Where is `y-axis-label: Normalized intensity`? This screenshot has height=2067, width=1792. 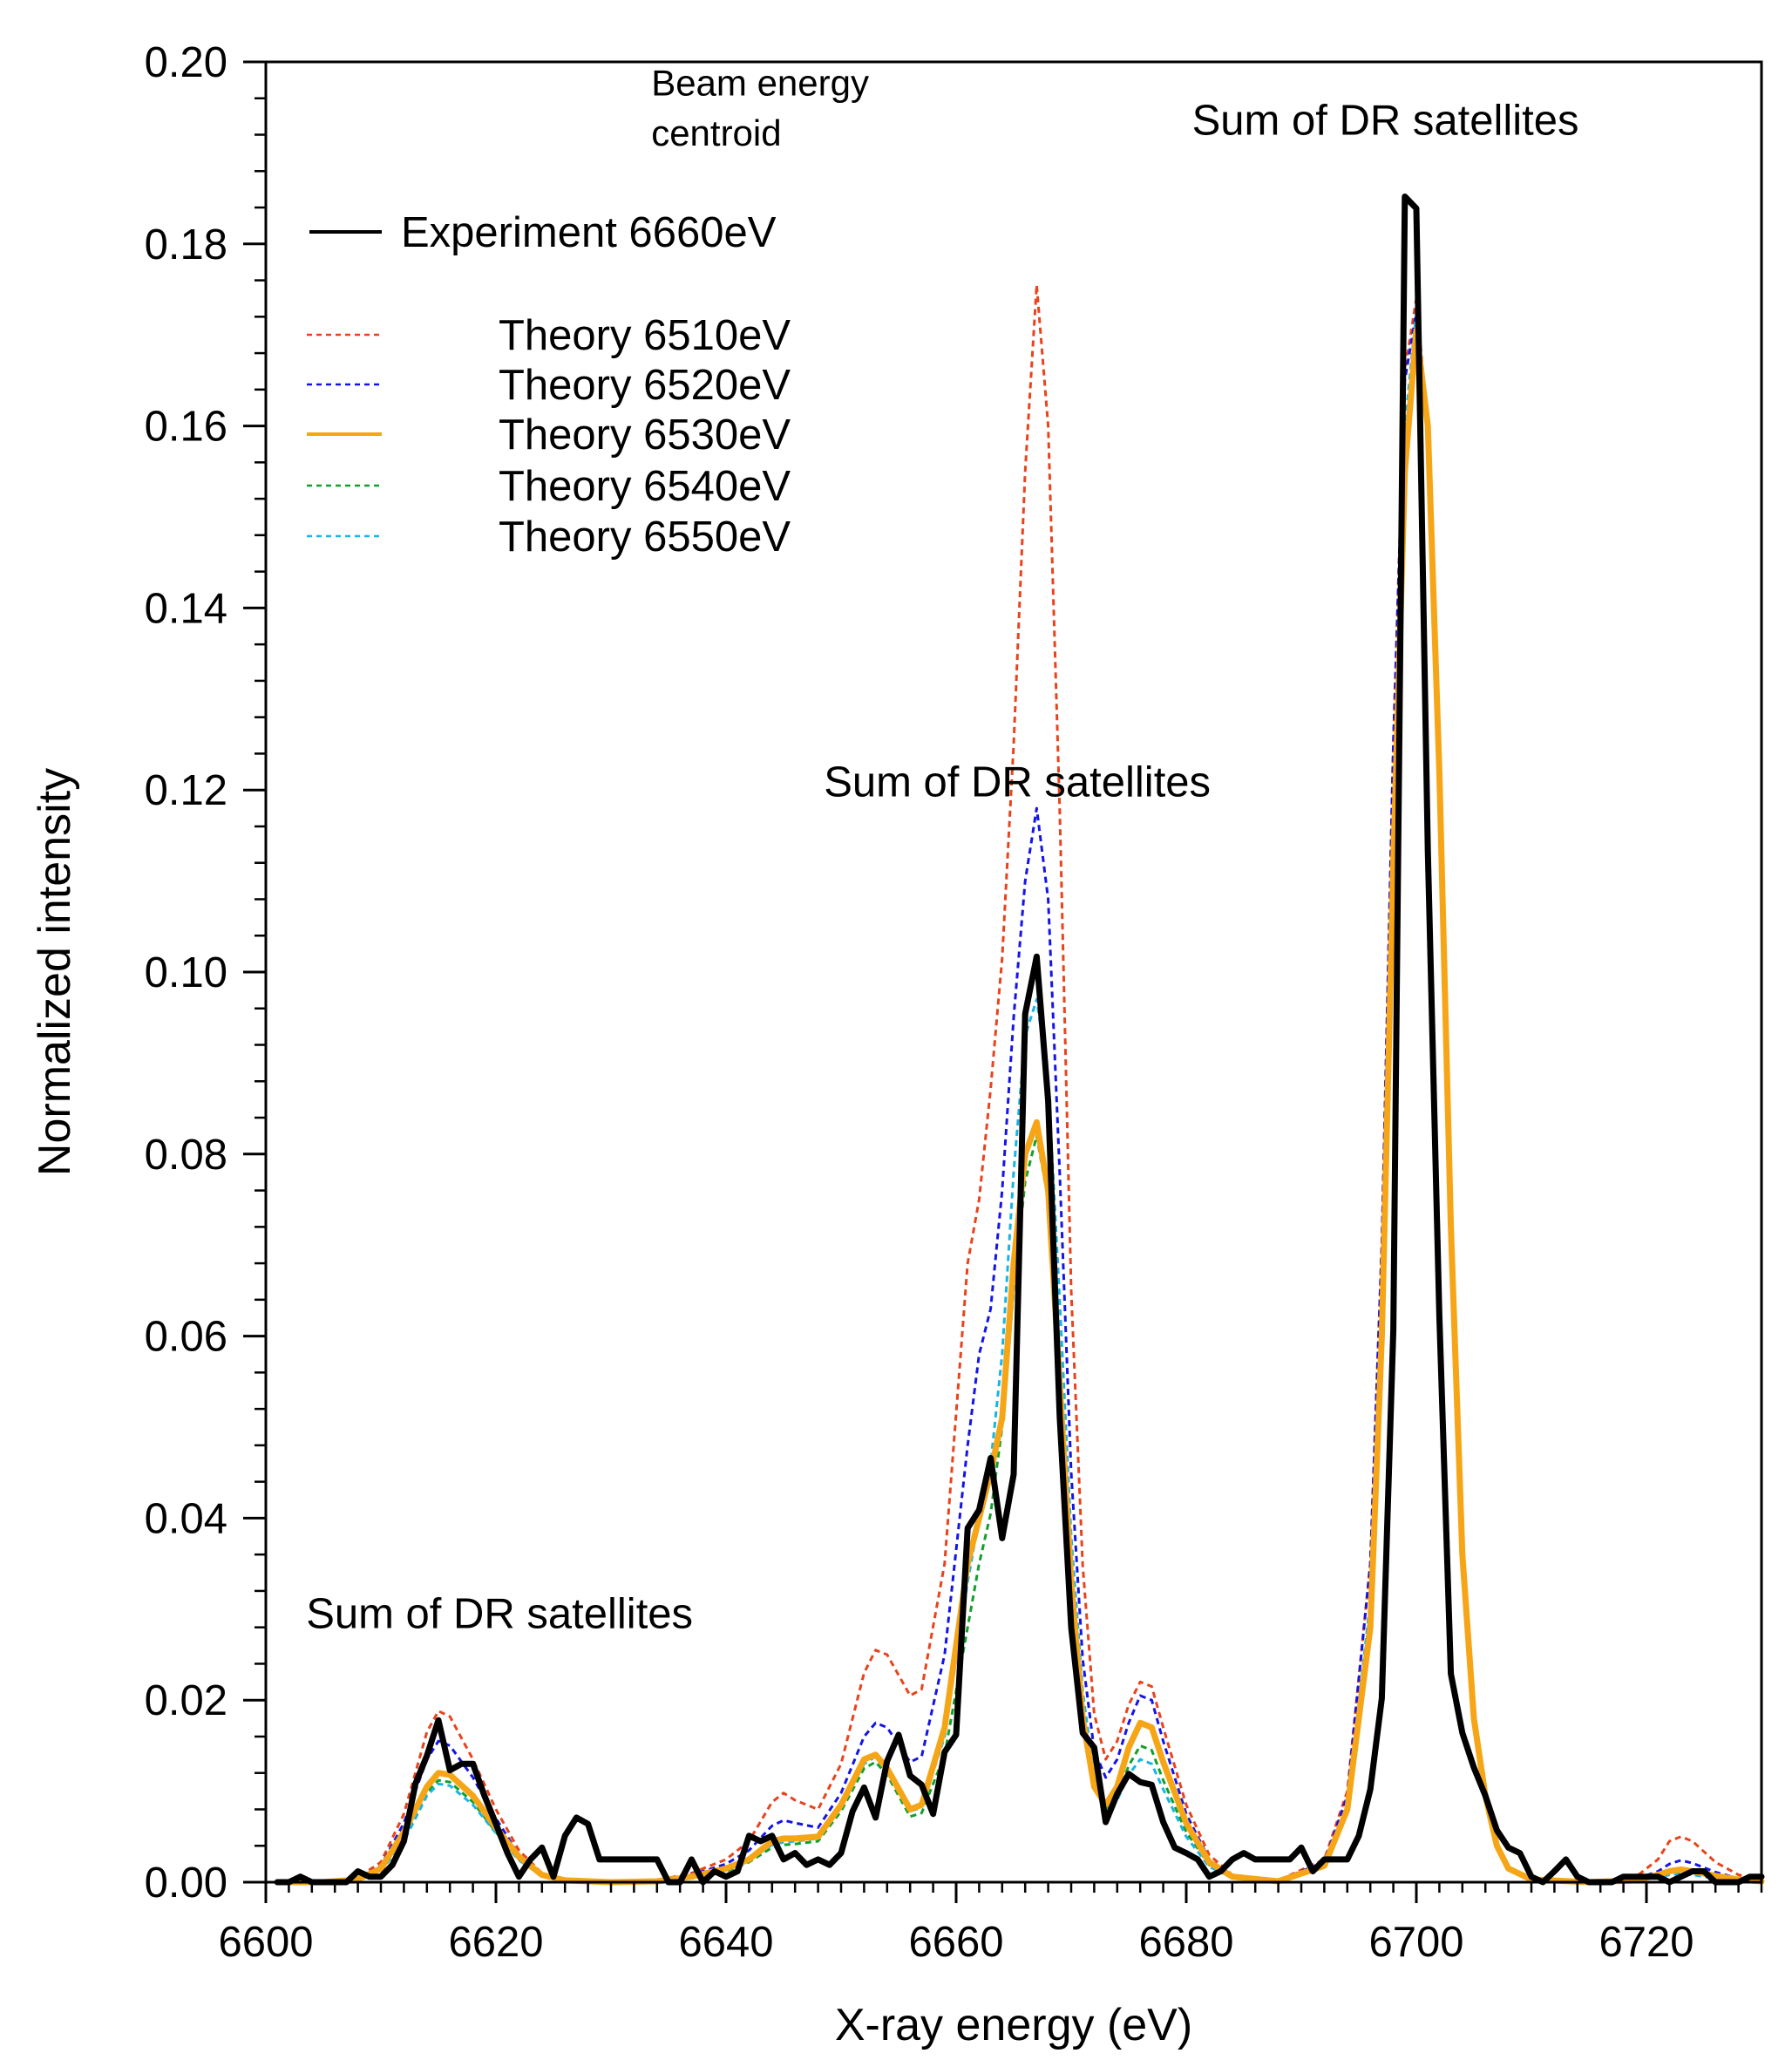 y-axis-label: Normalized intensity is located at coordinates (55, 972).